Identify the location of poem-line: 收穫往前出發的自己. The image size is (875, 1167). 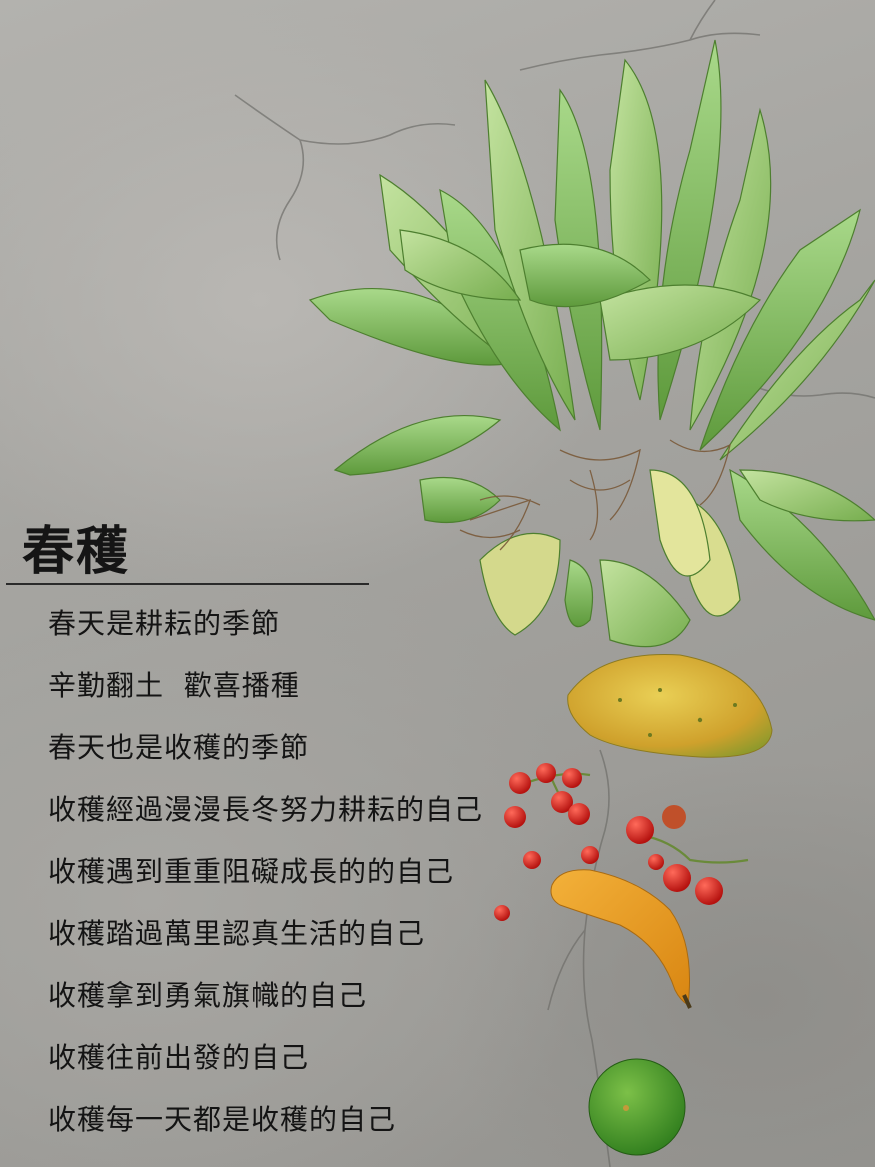
(179, 1057).